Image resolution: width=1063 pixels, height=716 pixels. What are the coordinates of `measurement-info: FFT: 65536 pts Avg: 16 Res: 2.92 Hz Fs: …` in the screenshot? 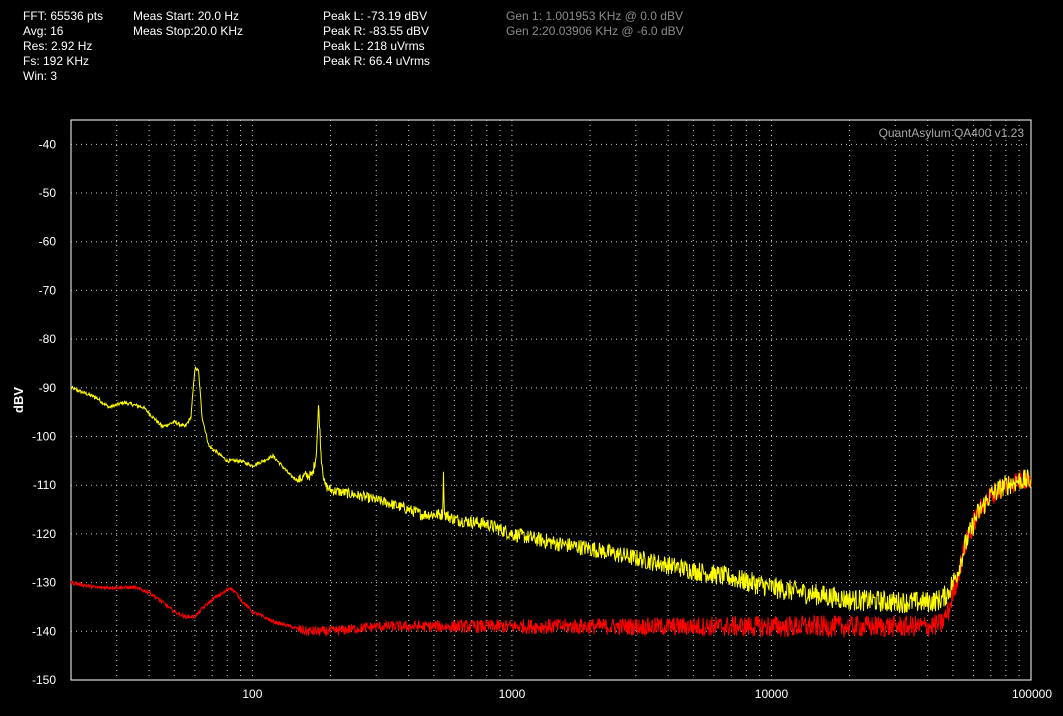 It's located at (63, 46).